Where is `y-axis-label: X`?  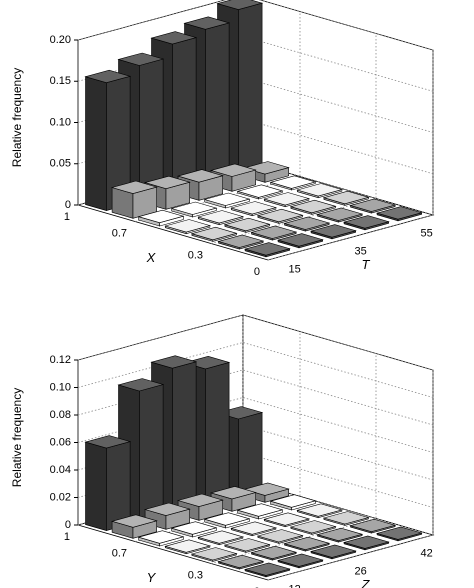 y-axis-label: X is located at coordinates (151, 257).